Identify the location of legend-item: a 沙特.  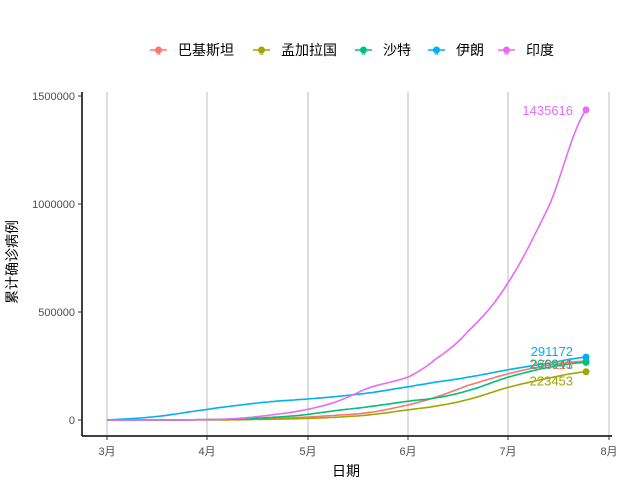
(383, 51).